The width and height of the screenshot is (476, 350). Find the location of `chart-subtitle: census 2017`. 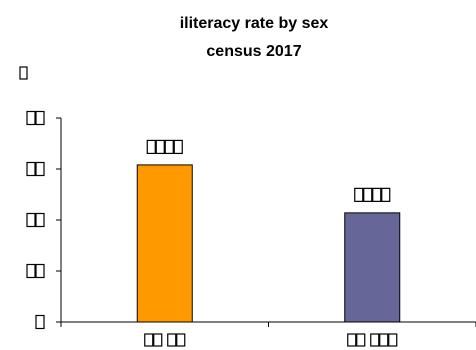

chart-subtitle: census 2017 is located at coordinates (253, 51).